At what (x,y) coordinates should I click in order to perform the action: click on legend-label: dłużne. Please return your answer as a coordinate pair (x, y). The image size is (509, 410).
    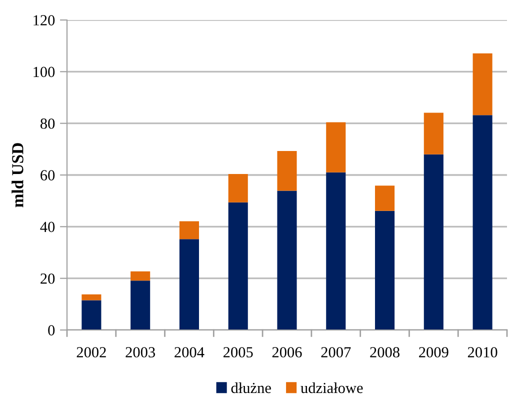
    Looking at the image, I should click on (251, 388).